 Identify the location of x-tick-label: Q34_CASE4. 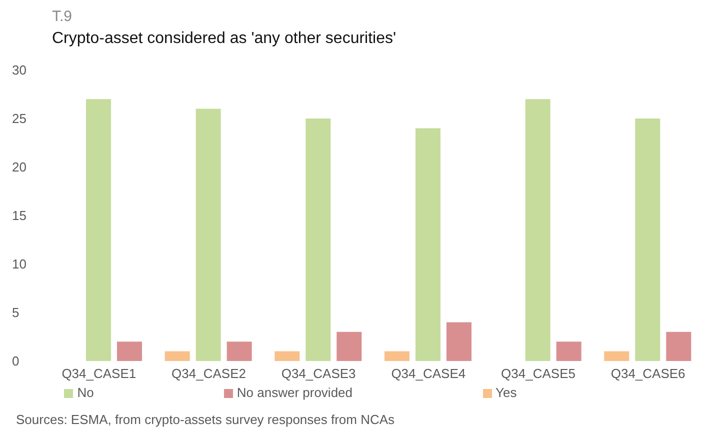
(428, 374).